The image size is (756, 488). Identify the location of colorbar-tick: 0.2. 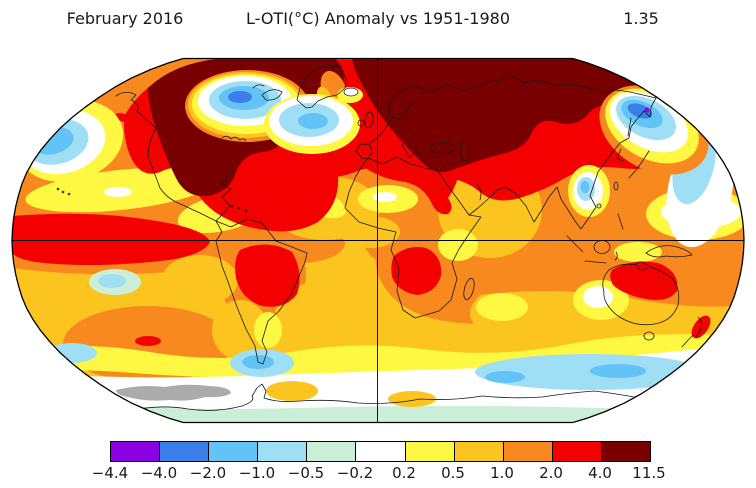
(404, 473).